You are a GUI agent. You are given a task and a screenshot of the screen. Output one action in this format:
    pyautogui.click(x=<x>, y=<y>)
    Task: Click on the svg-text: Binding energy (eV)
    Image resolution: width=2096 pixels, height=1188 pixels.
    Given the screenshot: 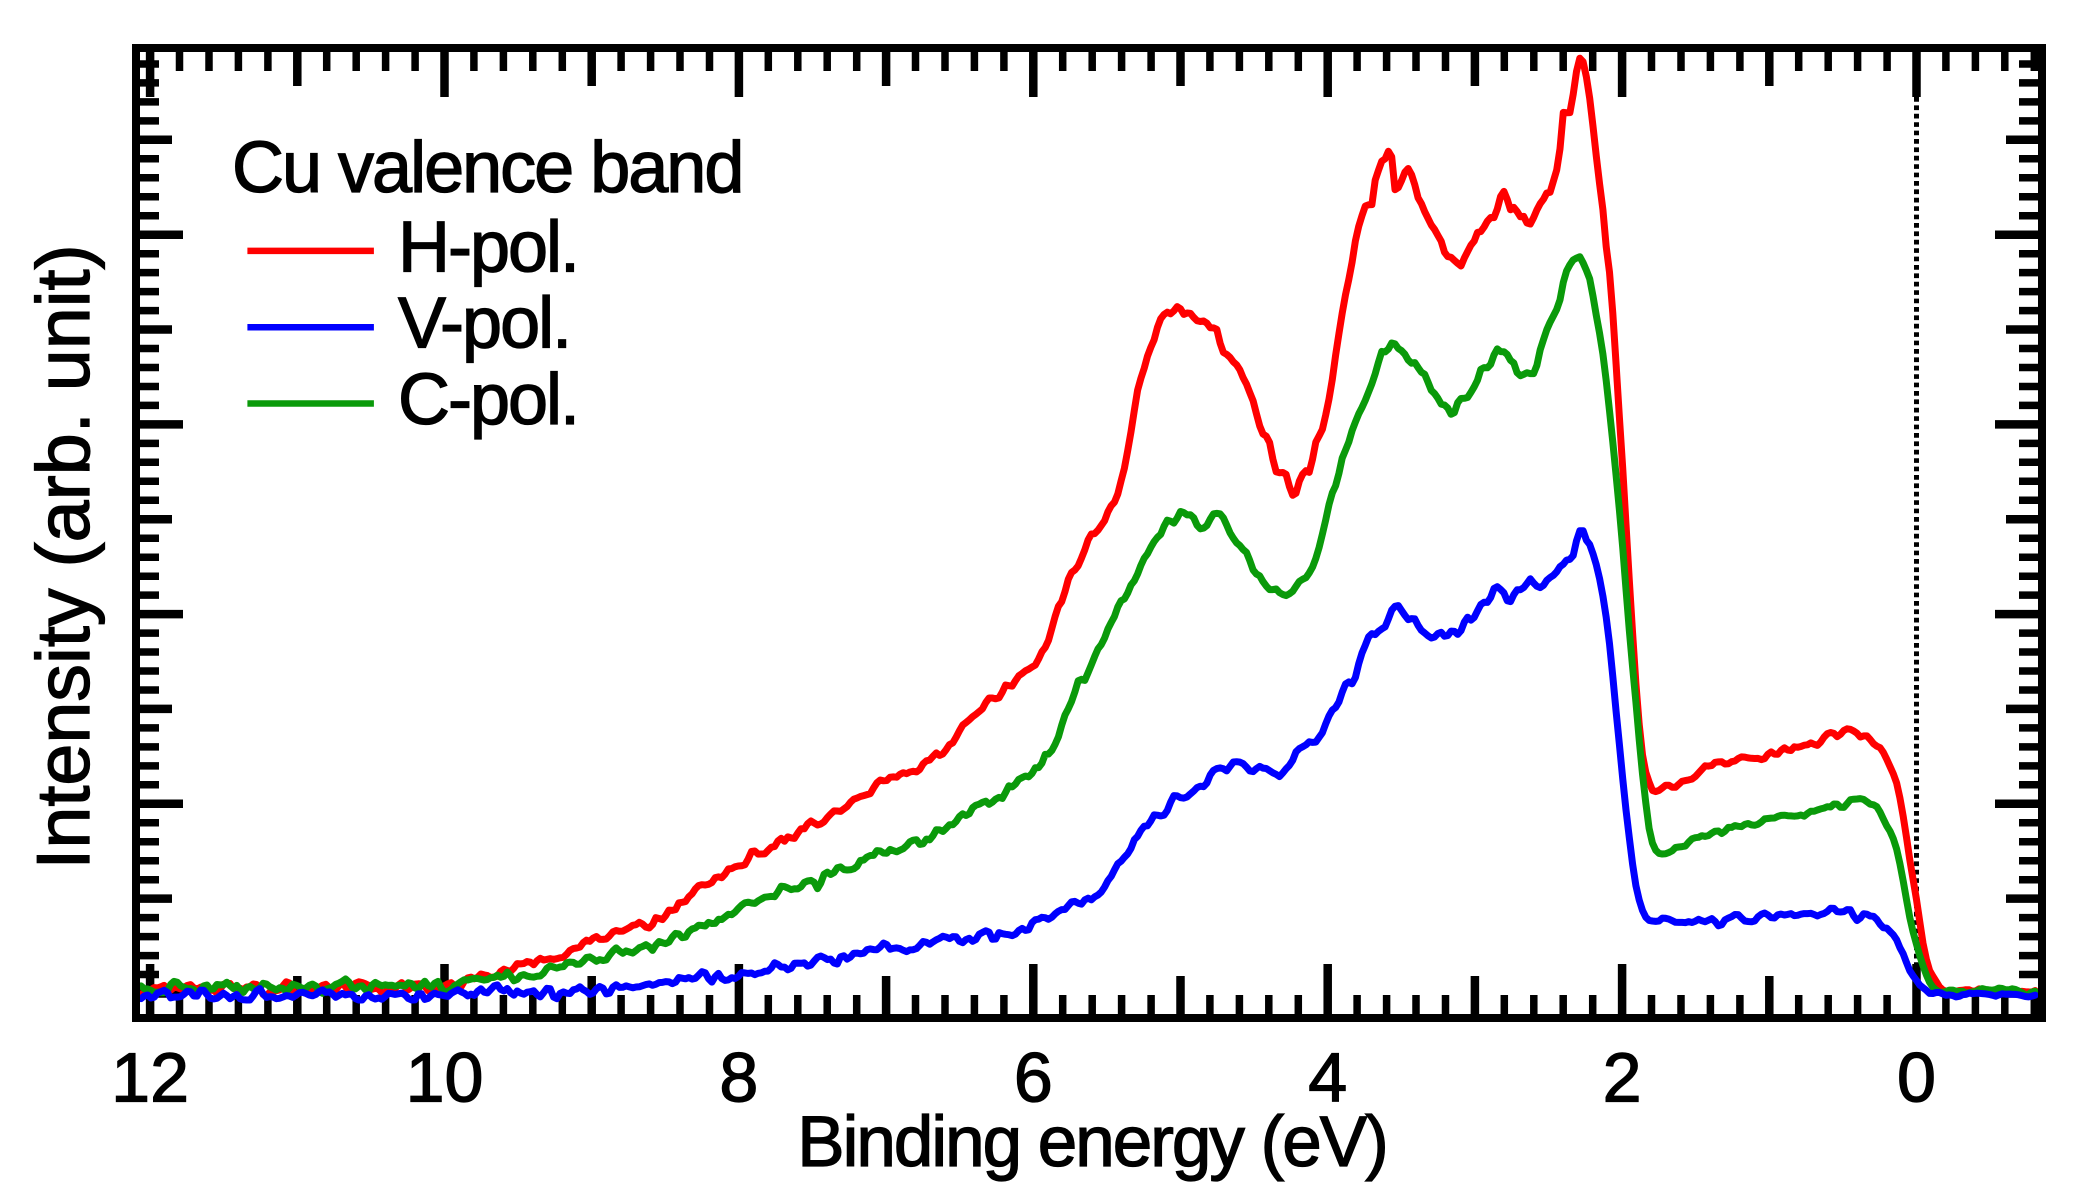 What is the action you would take?
    pyautogui.click(x=1092, y=1142)
    